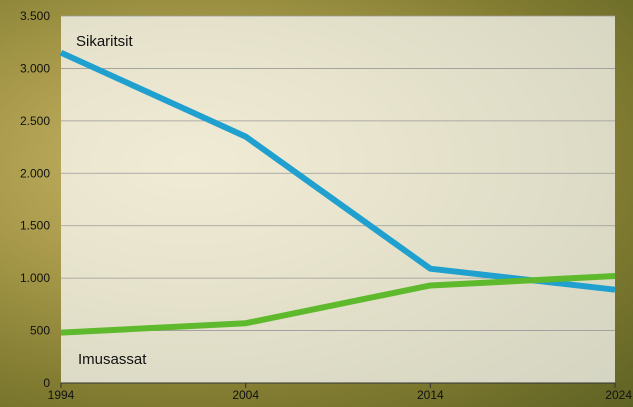  I want to click on y-tick-label: 2.000, so click(35, 173).